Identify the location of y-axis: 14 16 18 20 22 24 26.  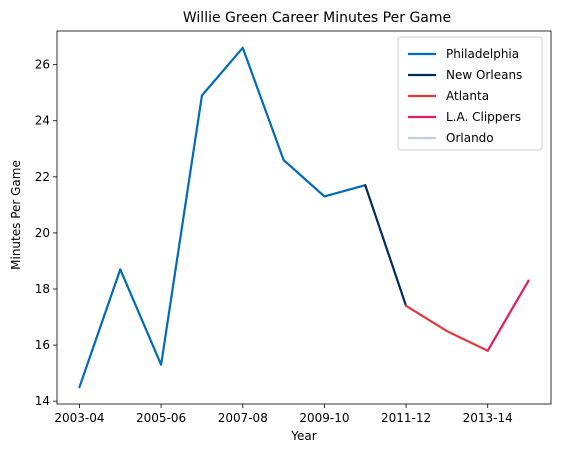
(46, 233).